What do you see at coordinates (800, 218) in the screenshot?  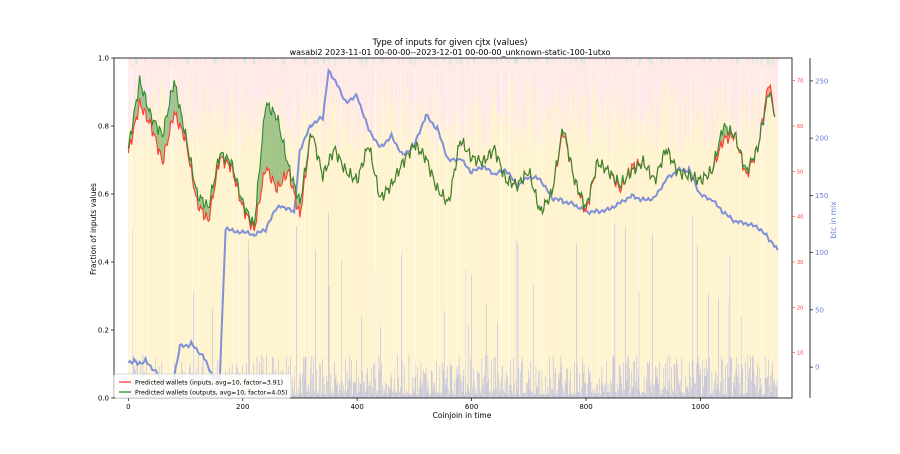 I see `y2-tick-label: 40` at bounding box center [800, 218].